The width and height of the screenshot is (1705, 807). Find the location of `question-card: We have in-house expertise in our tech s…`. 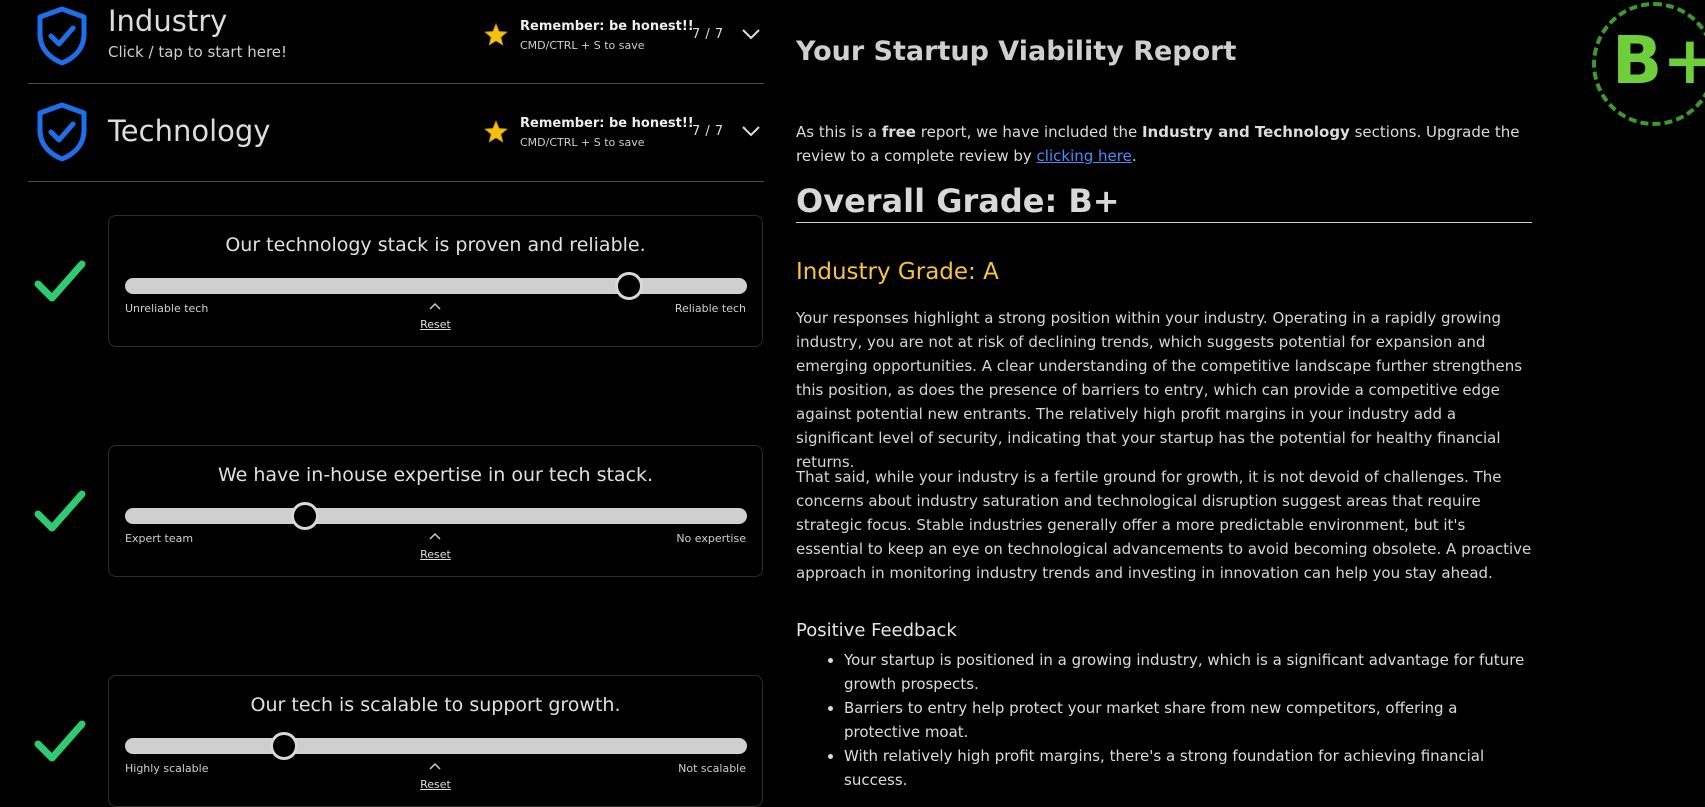

question-card: We have in-house expertise in our tech s… is located at coordinates (435, 511).